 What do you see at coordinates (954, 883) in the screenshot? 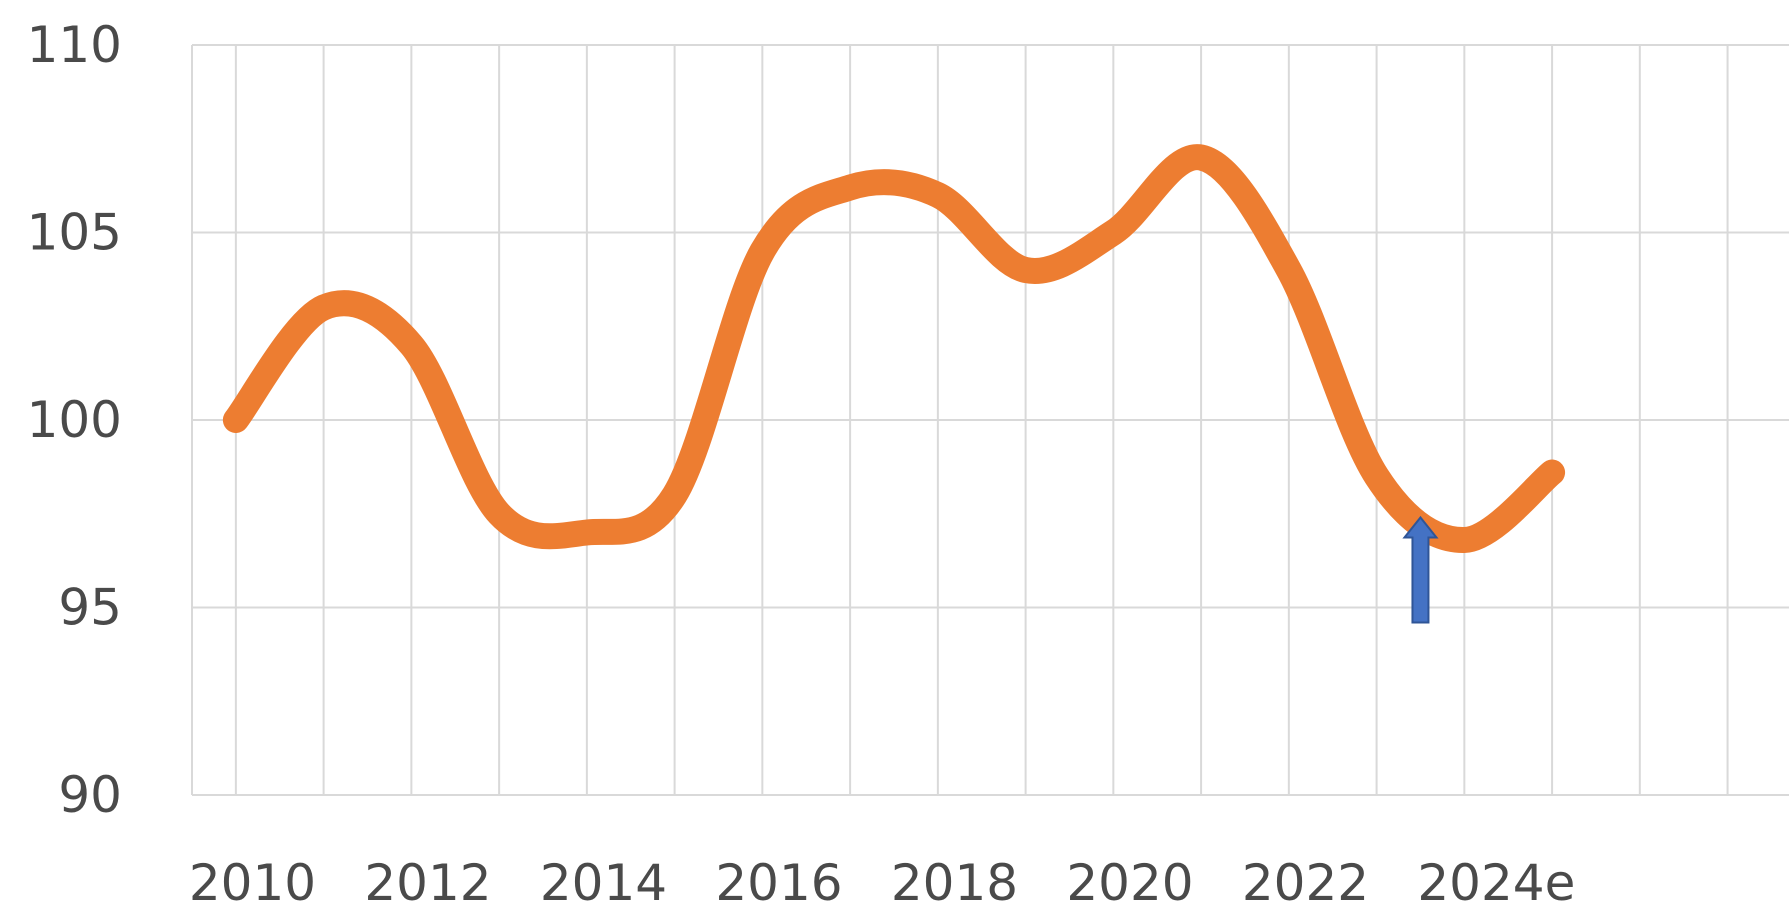
I see `x-tick-label: 2018` at bounding box center [954, 883].